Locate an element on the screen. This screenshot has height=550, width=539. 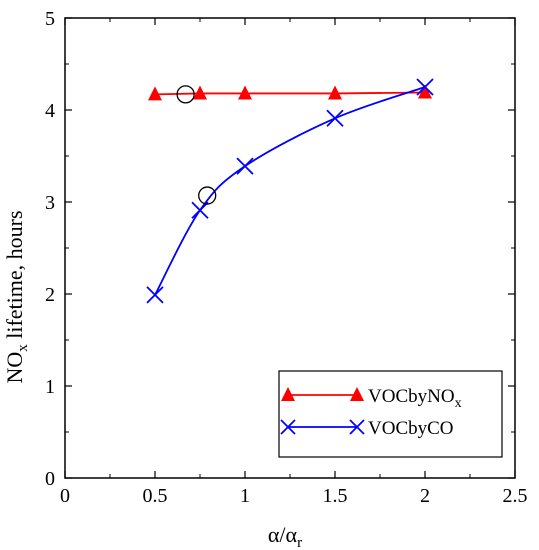
y-tick-label: 2 is located at coordinates (50, 295).